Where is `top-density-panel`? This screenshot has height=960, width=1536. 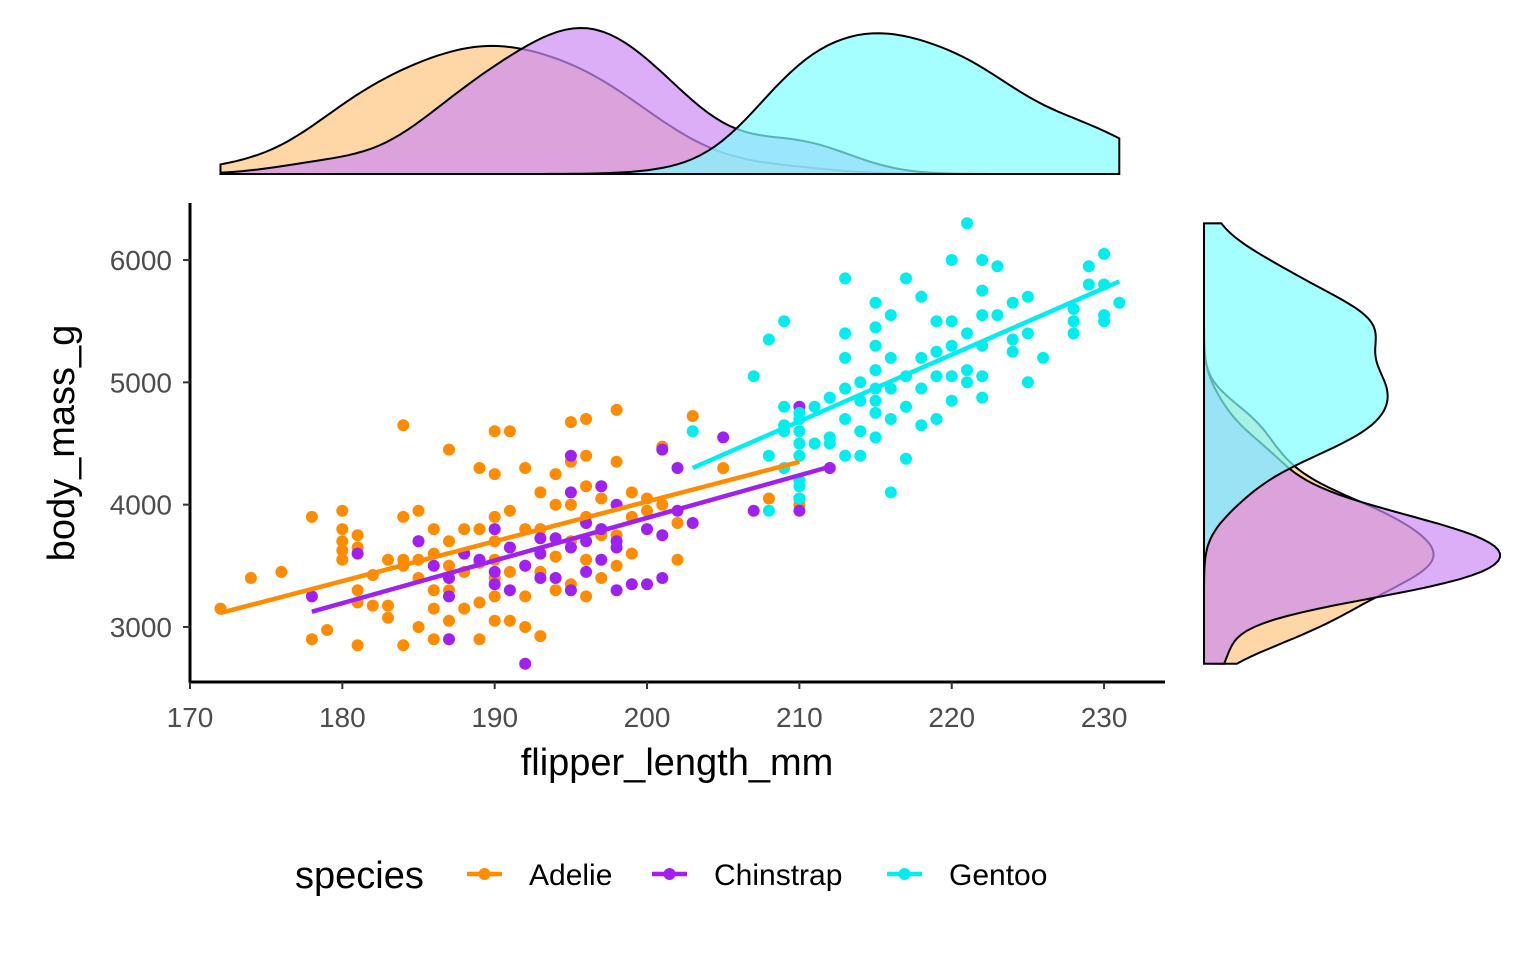 top-density-panel is located at coordinates (670, 100).